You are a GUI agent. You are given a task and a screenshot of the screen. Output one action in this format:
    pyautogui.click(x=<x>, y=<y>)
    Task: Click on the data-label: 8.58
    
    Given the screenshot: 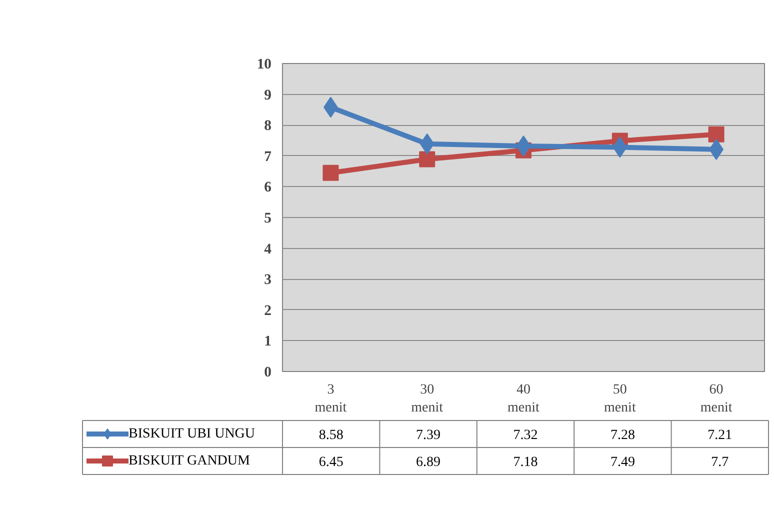 What is the action you would take?
    pyautogui.click(x=331, y=435)
    